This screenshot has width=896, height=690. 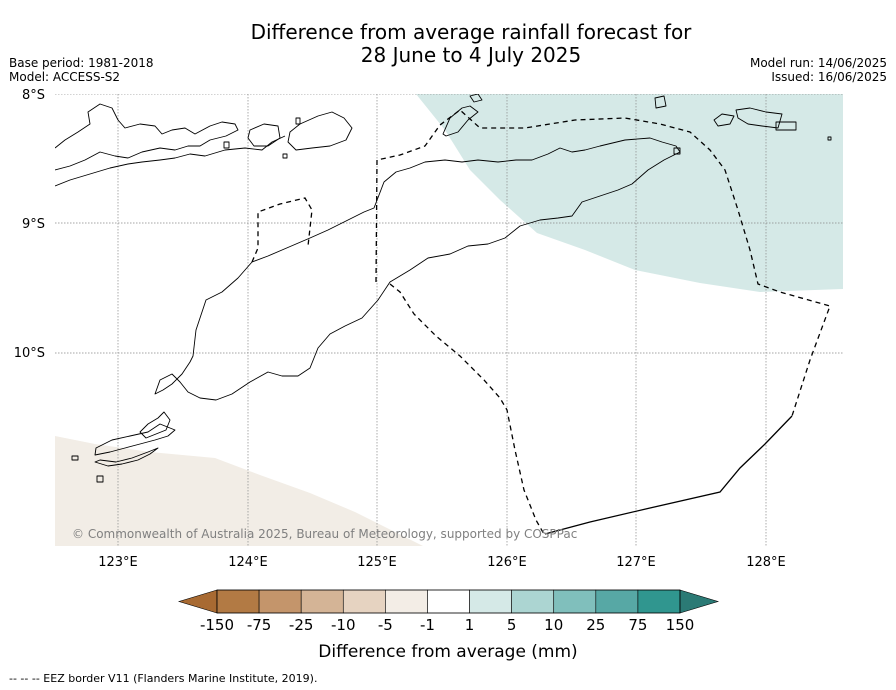 What do you see at coordinates (680, 625) in the screenshot?
I see `colorbar-tick-label: 150` at bounding box center [680, 625].